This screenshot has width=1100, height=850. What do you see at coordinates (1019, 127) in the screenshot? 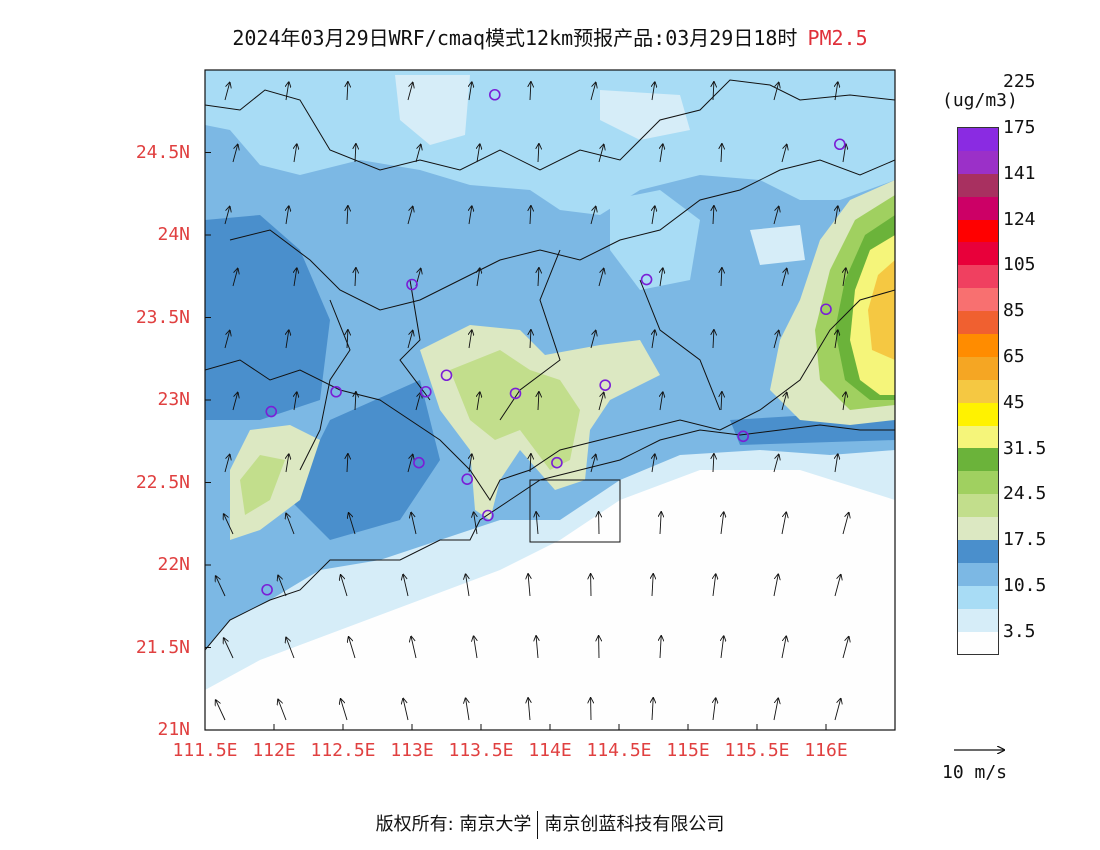
I see `color-bar-tick-label: 175` at bounding box center [1019, 127].